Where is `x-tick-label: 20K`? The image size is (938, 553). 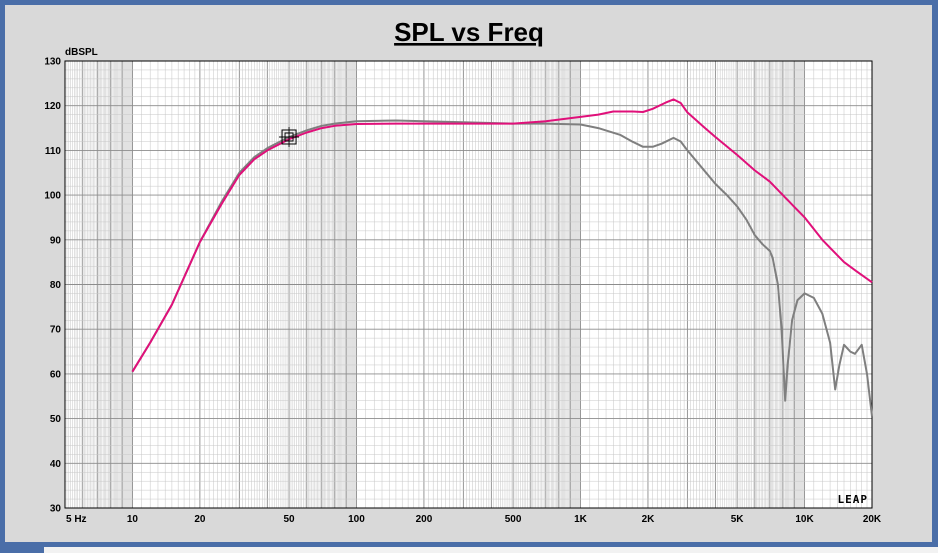
x-tick-label: 20K is located at coordinates (872, 519).